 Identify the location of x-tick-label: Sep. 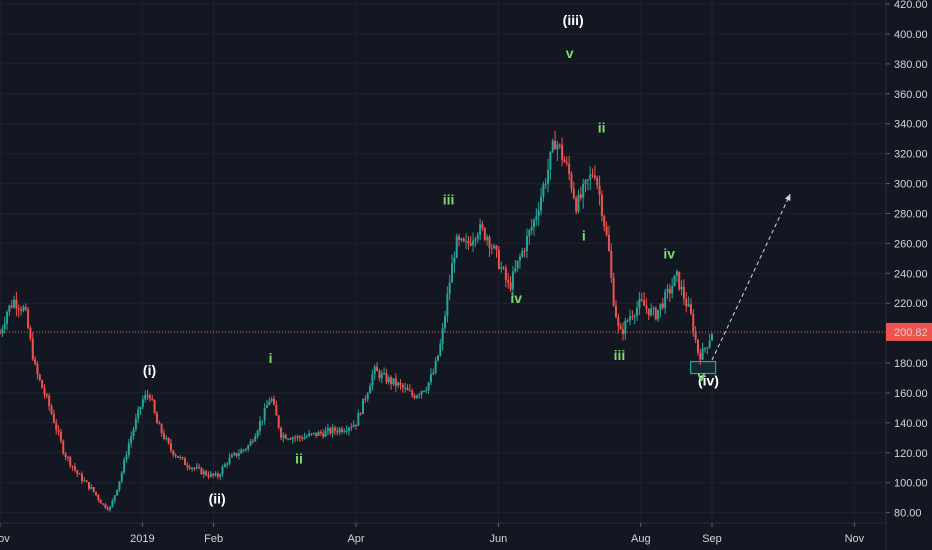
(712, 539).